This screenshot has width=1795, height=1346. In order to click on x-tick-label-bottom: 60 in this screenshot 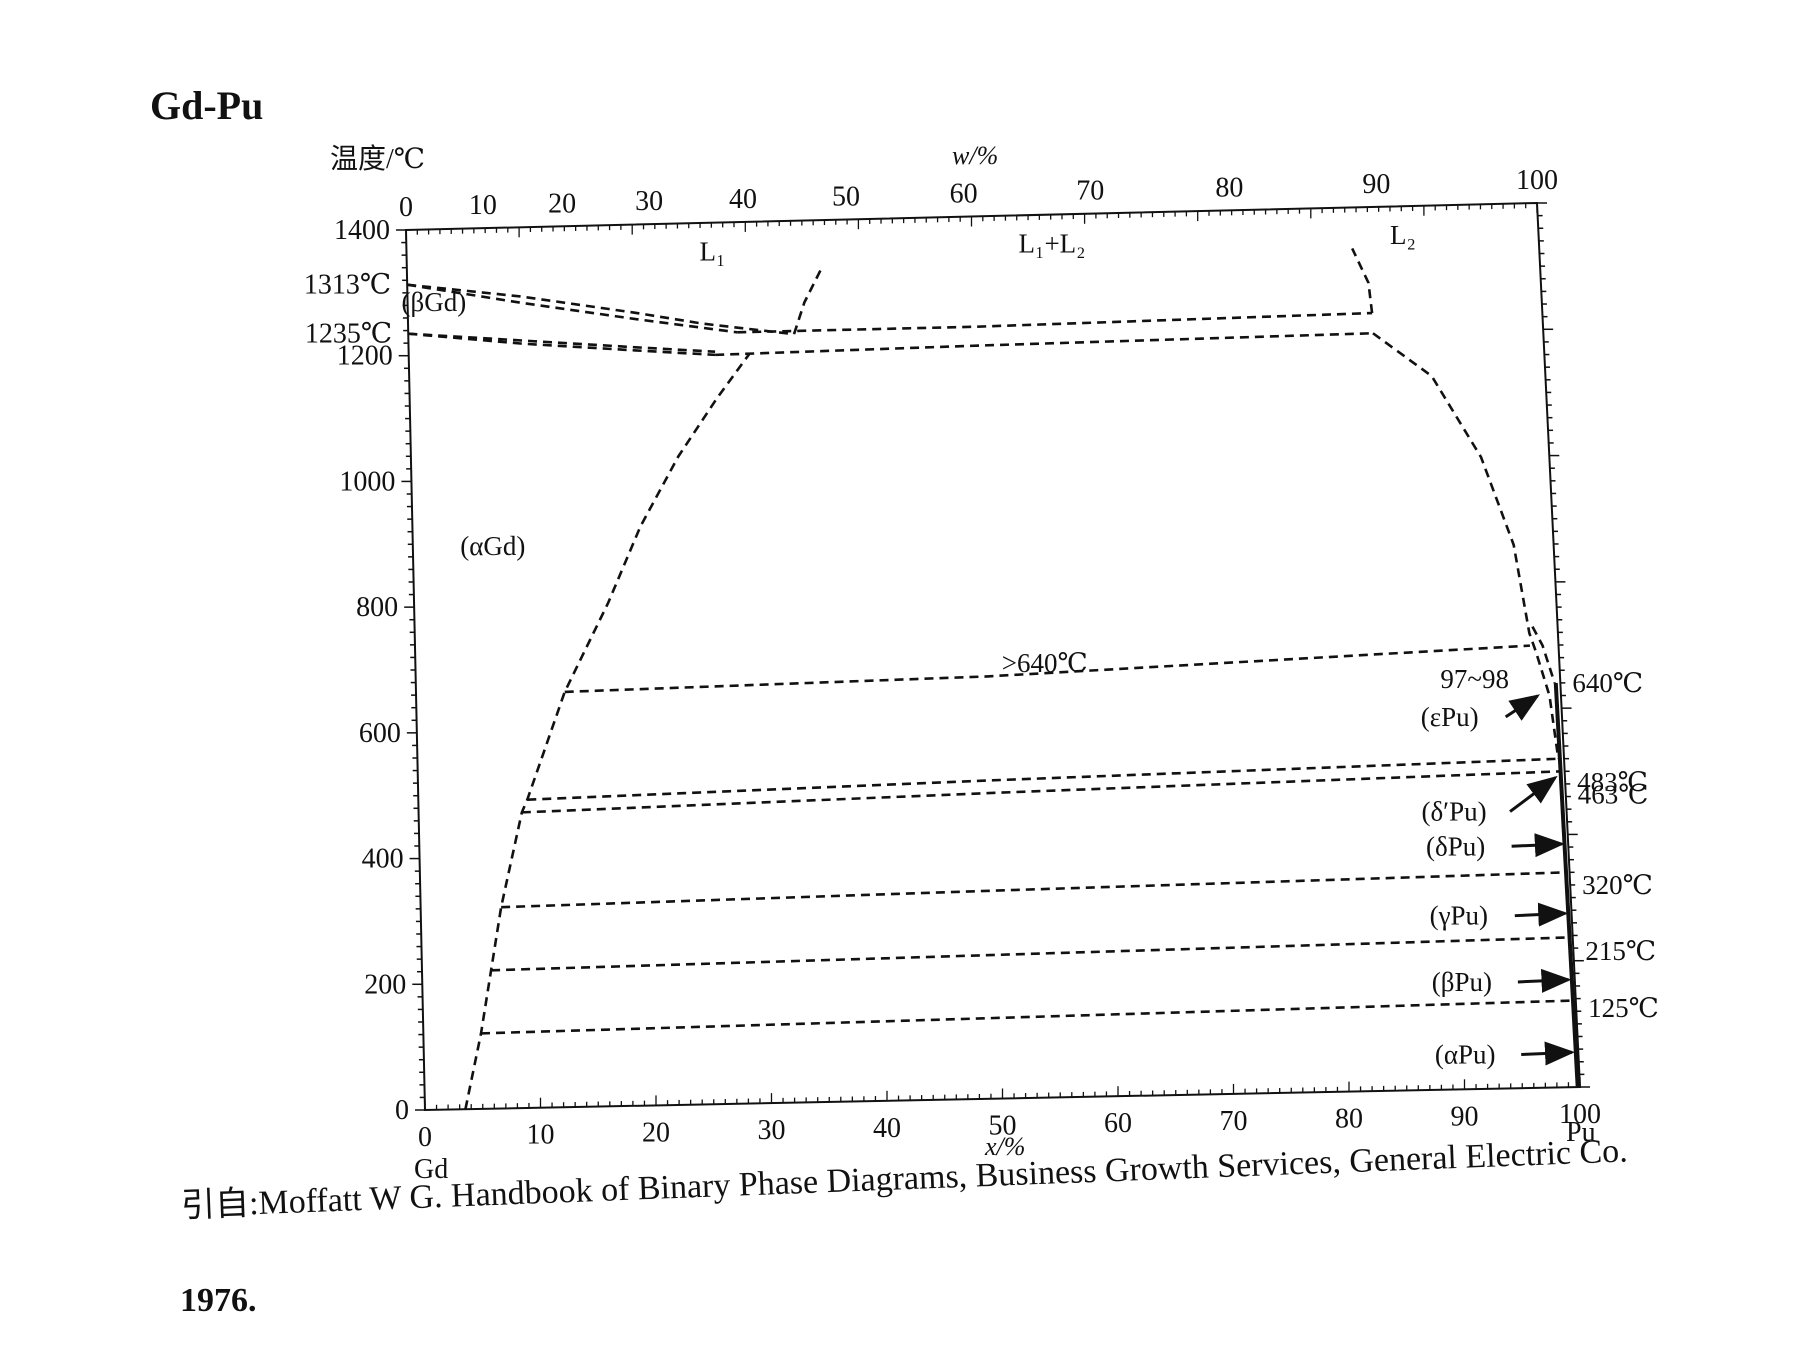, I will do `click(1118, 1123)`.